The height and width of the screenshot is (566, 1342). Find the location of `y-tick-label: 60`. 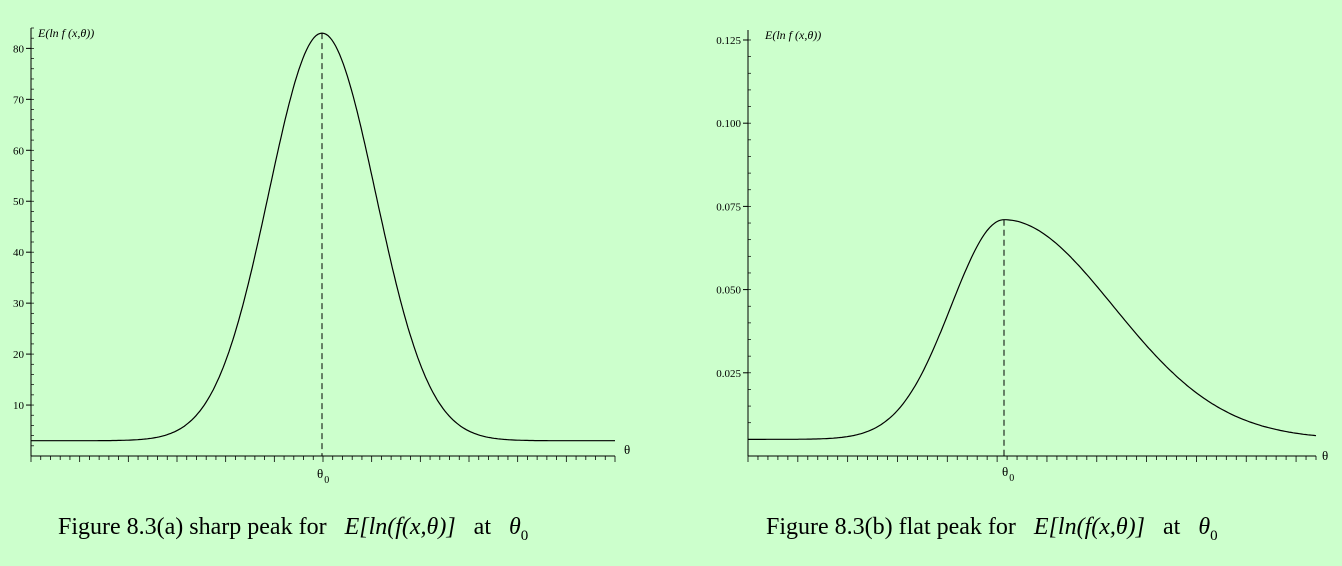

y-tick-label: 60 is located at coordinates (19, 151).